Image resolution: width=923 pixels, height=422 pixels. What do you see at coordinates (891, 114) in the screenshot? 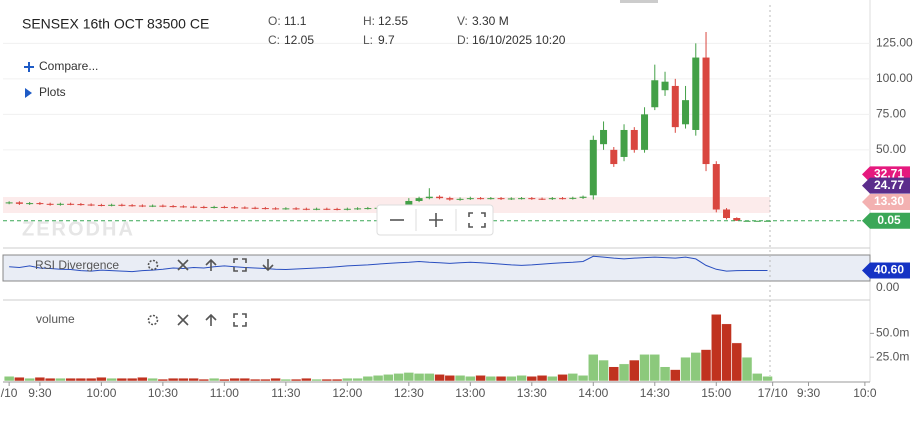
I see `y-tick-label: 75.00` at bounding box center [891, 114].